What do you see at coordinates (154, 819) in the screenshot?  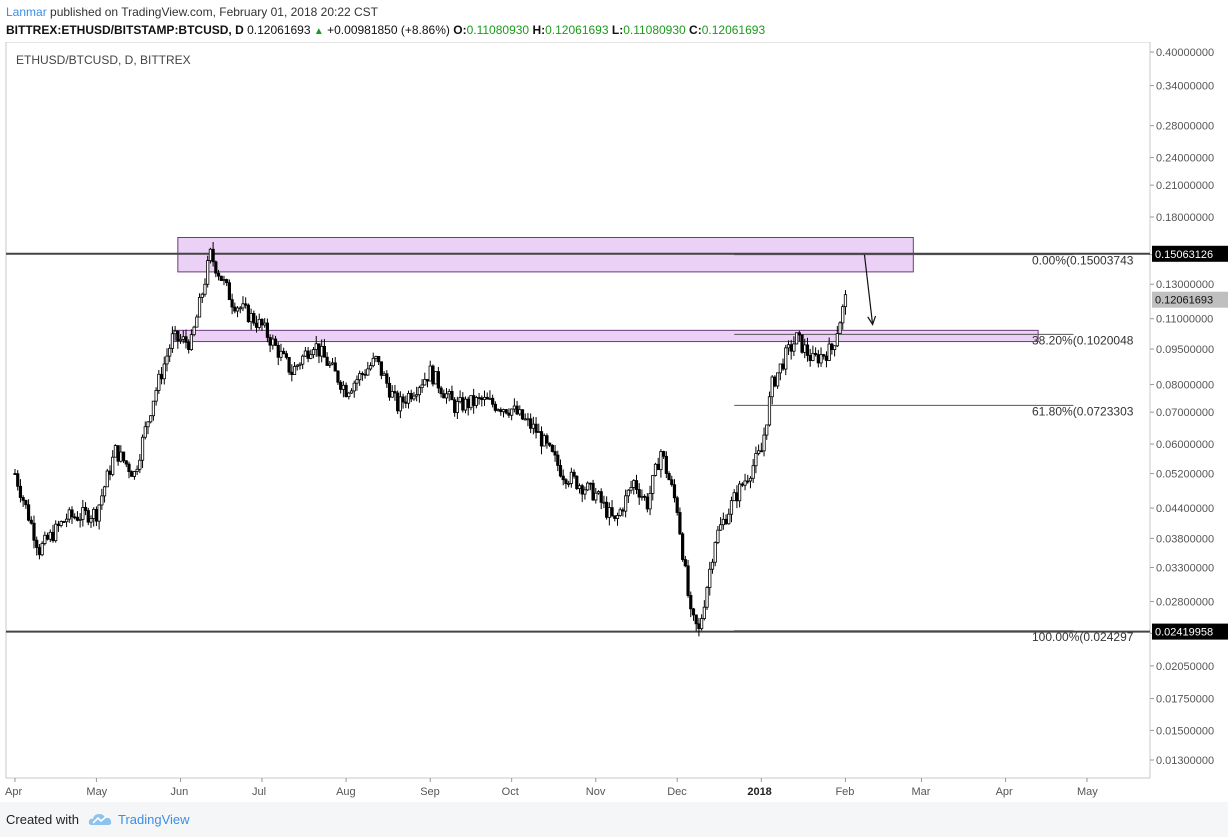 I see `tradingview-brand-link: TradingView` at bounding box center [154, 819].